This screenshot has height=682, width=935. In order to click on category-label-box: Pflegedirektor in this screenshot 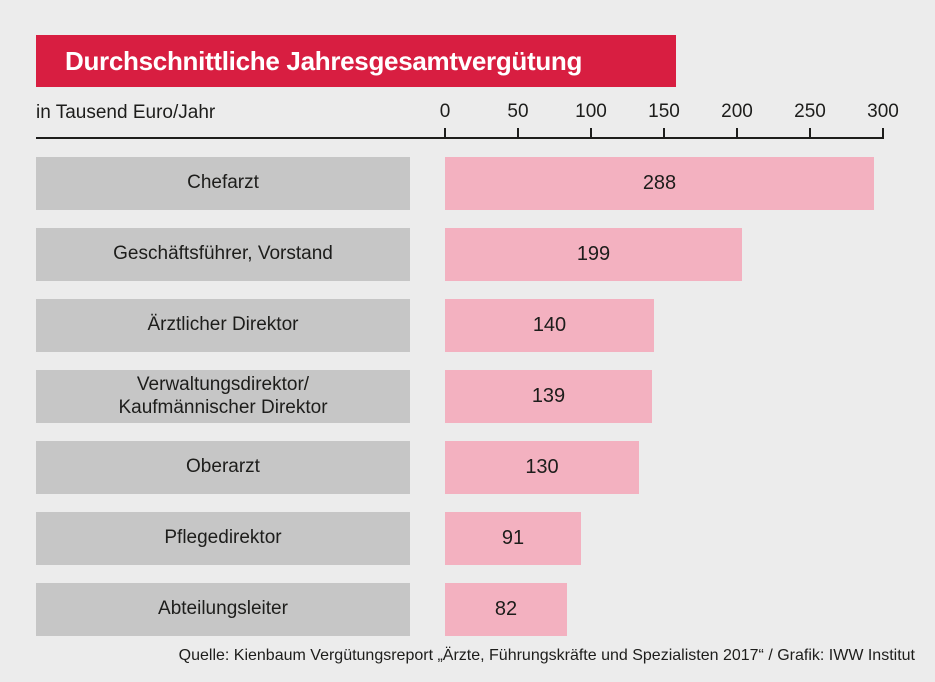, I will do `click(223, 538)`.